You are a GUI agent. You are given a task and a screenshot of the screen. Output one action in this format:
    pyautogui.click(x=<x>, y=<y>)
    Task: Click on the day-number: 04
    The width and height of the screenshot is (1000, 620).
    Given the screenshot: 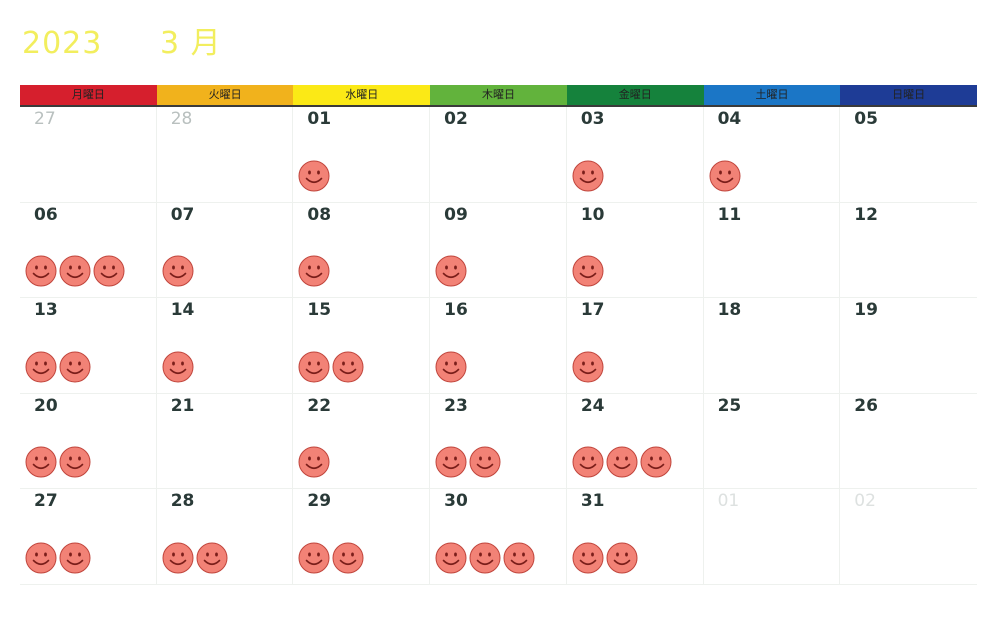 What is the action you would take?
    pyautogui.click(x=729, y=119)
    